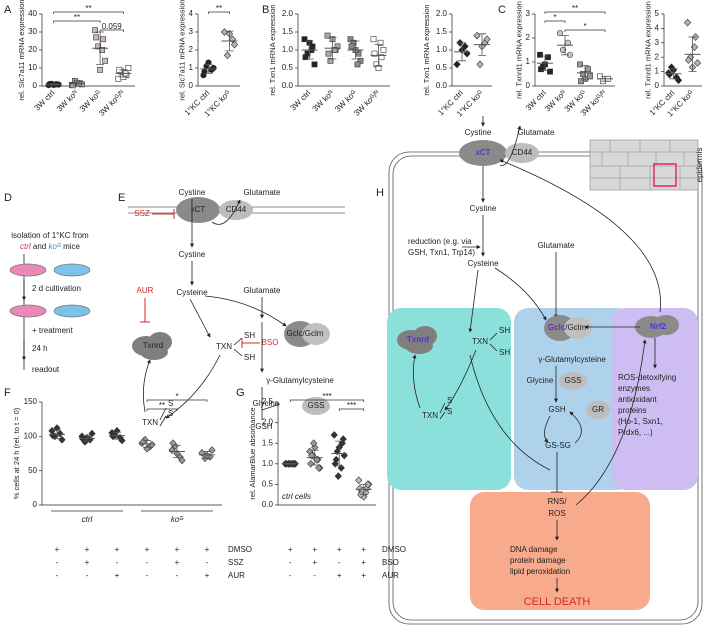 The image size is (706, 631). Describe the element at coordinates (8, 10) in the screenshot. I see `panel-label: A` at that location.